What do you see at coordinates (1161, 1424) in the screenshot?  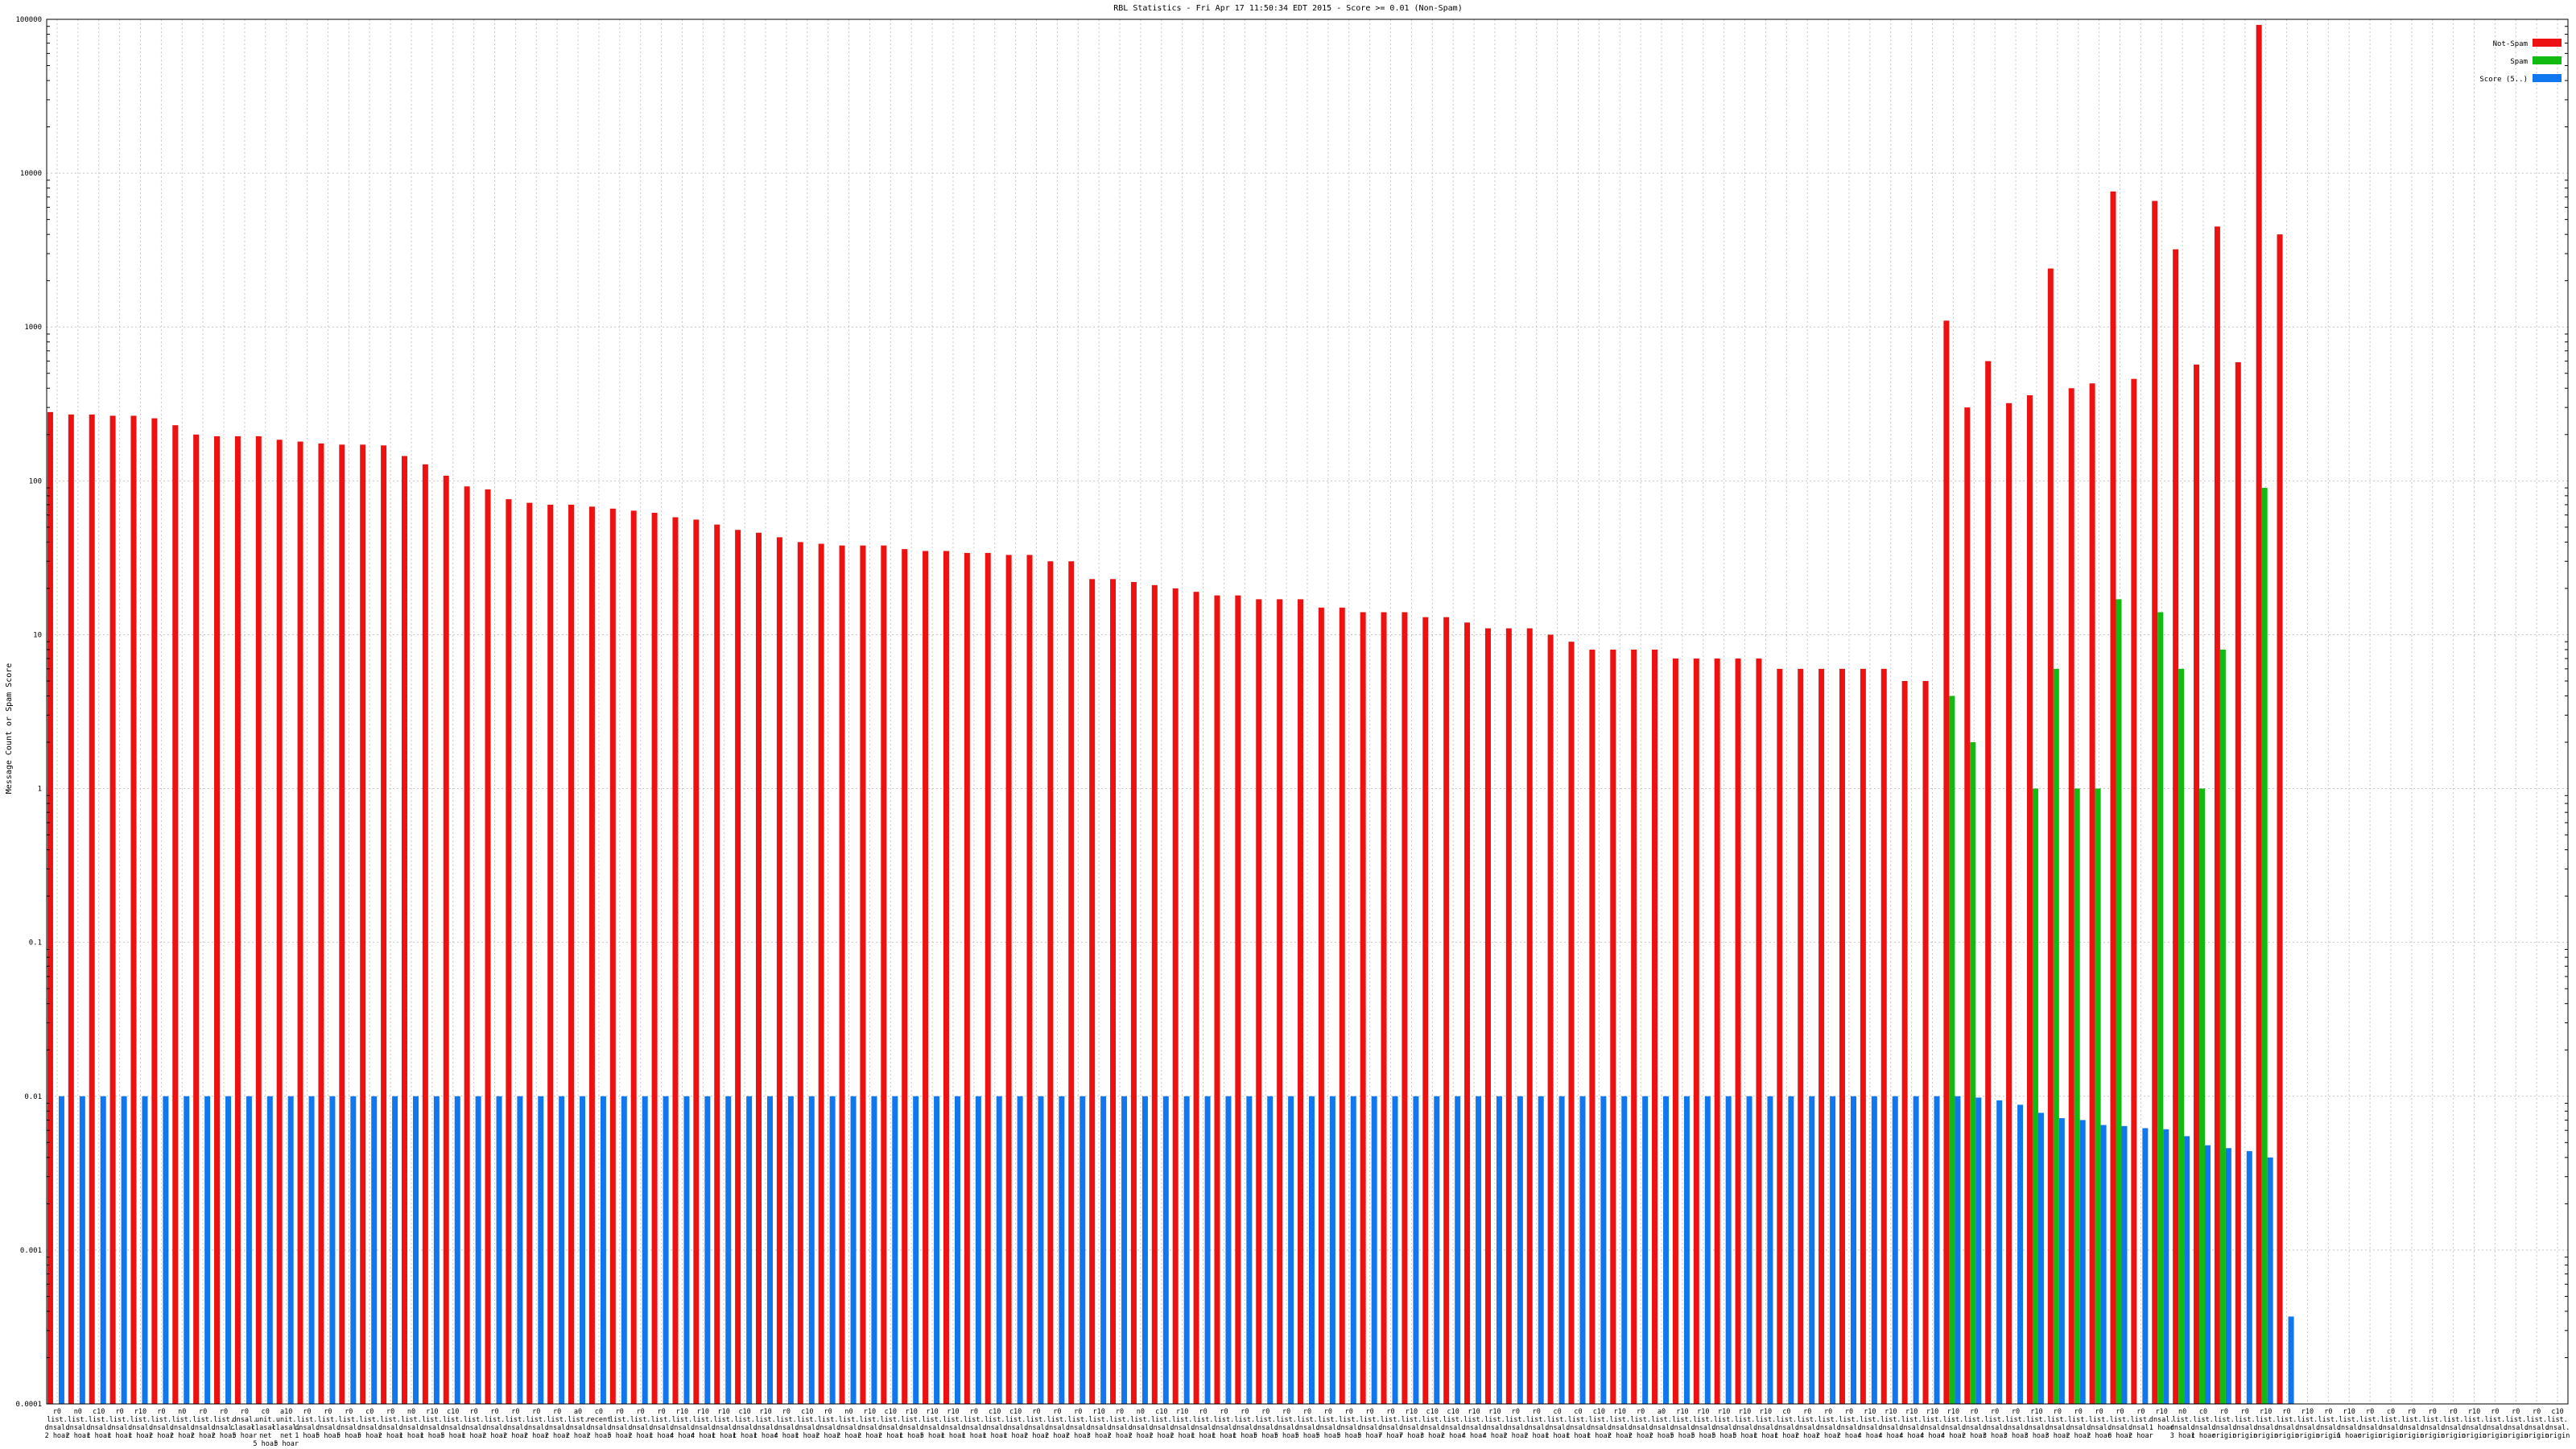 I see `x-category-label: c10 list. dnsal. 2 hoar` at bounding box center [1161, 1424].